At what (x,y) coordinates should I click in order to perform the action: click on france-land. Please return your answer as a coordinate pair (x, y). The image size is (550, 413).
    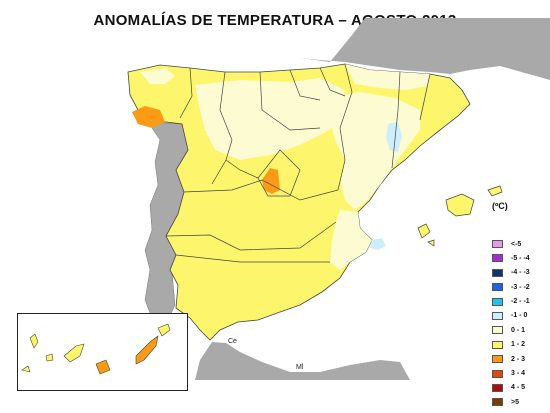
    Looking at the image, I should click on (425, 49).